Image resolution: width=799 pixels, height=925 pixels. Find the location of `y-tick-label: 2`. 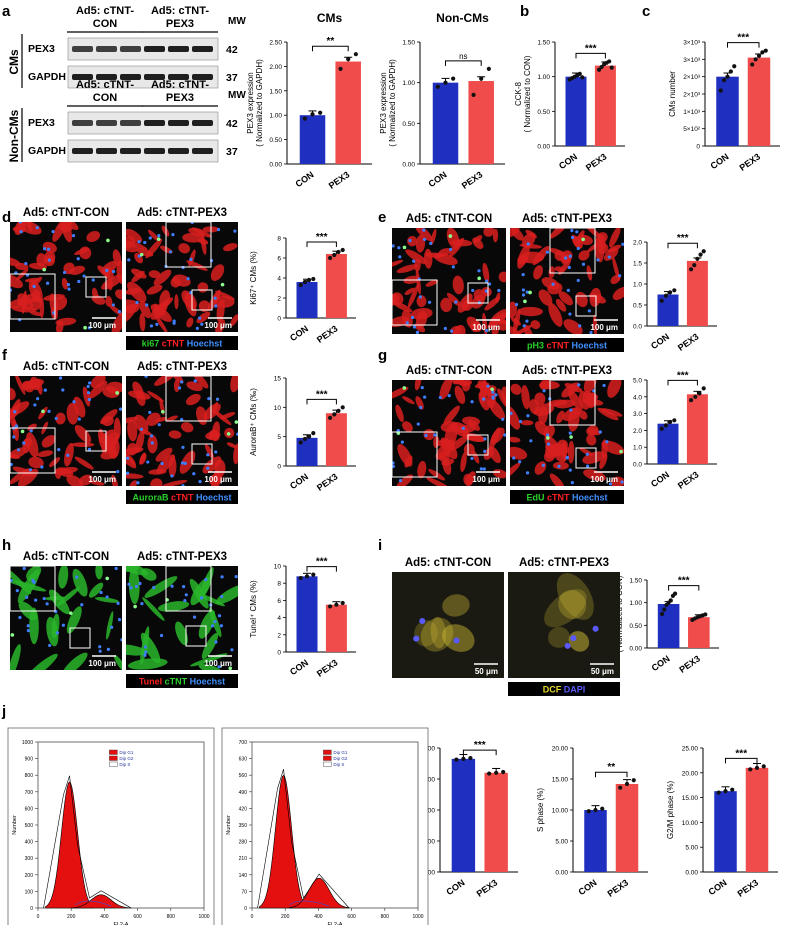

y-tick-label: 2 is located at coordinates (279, 299).